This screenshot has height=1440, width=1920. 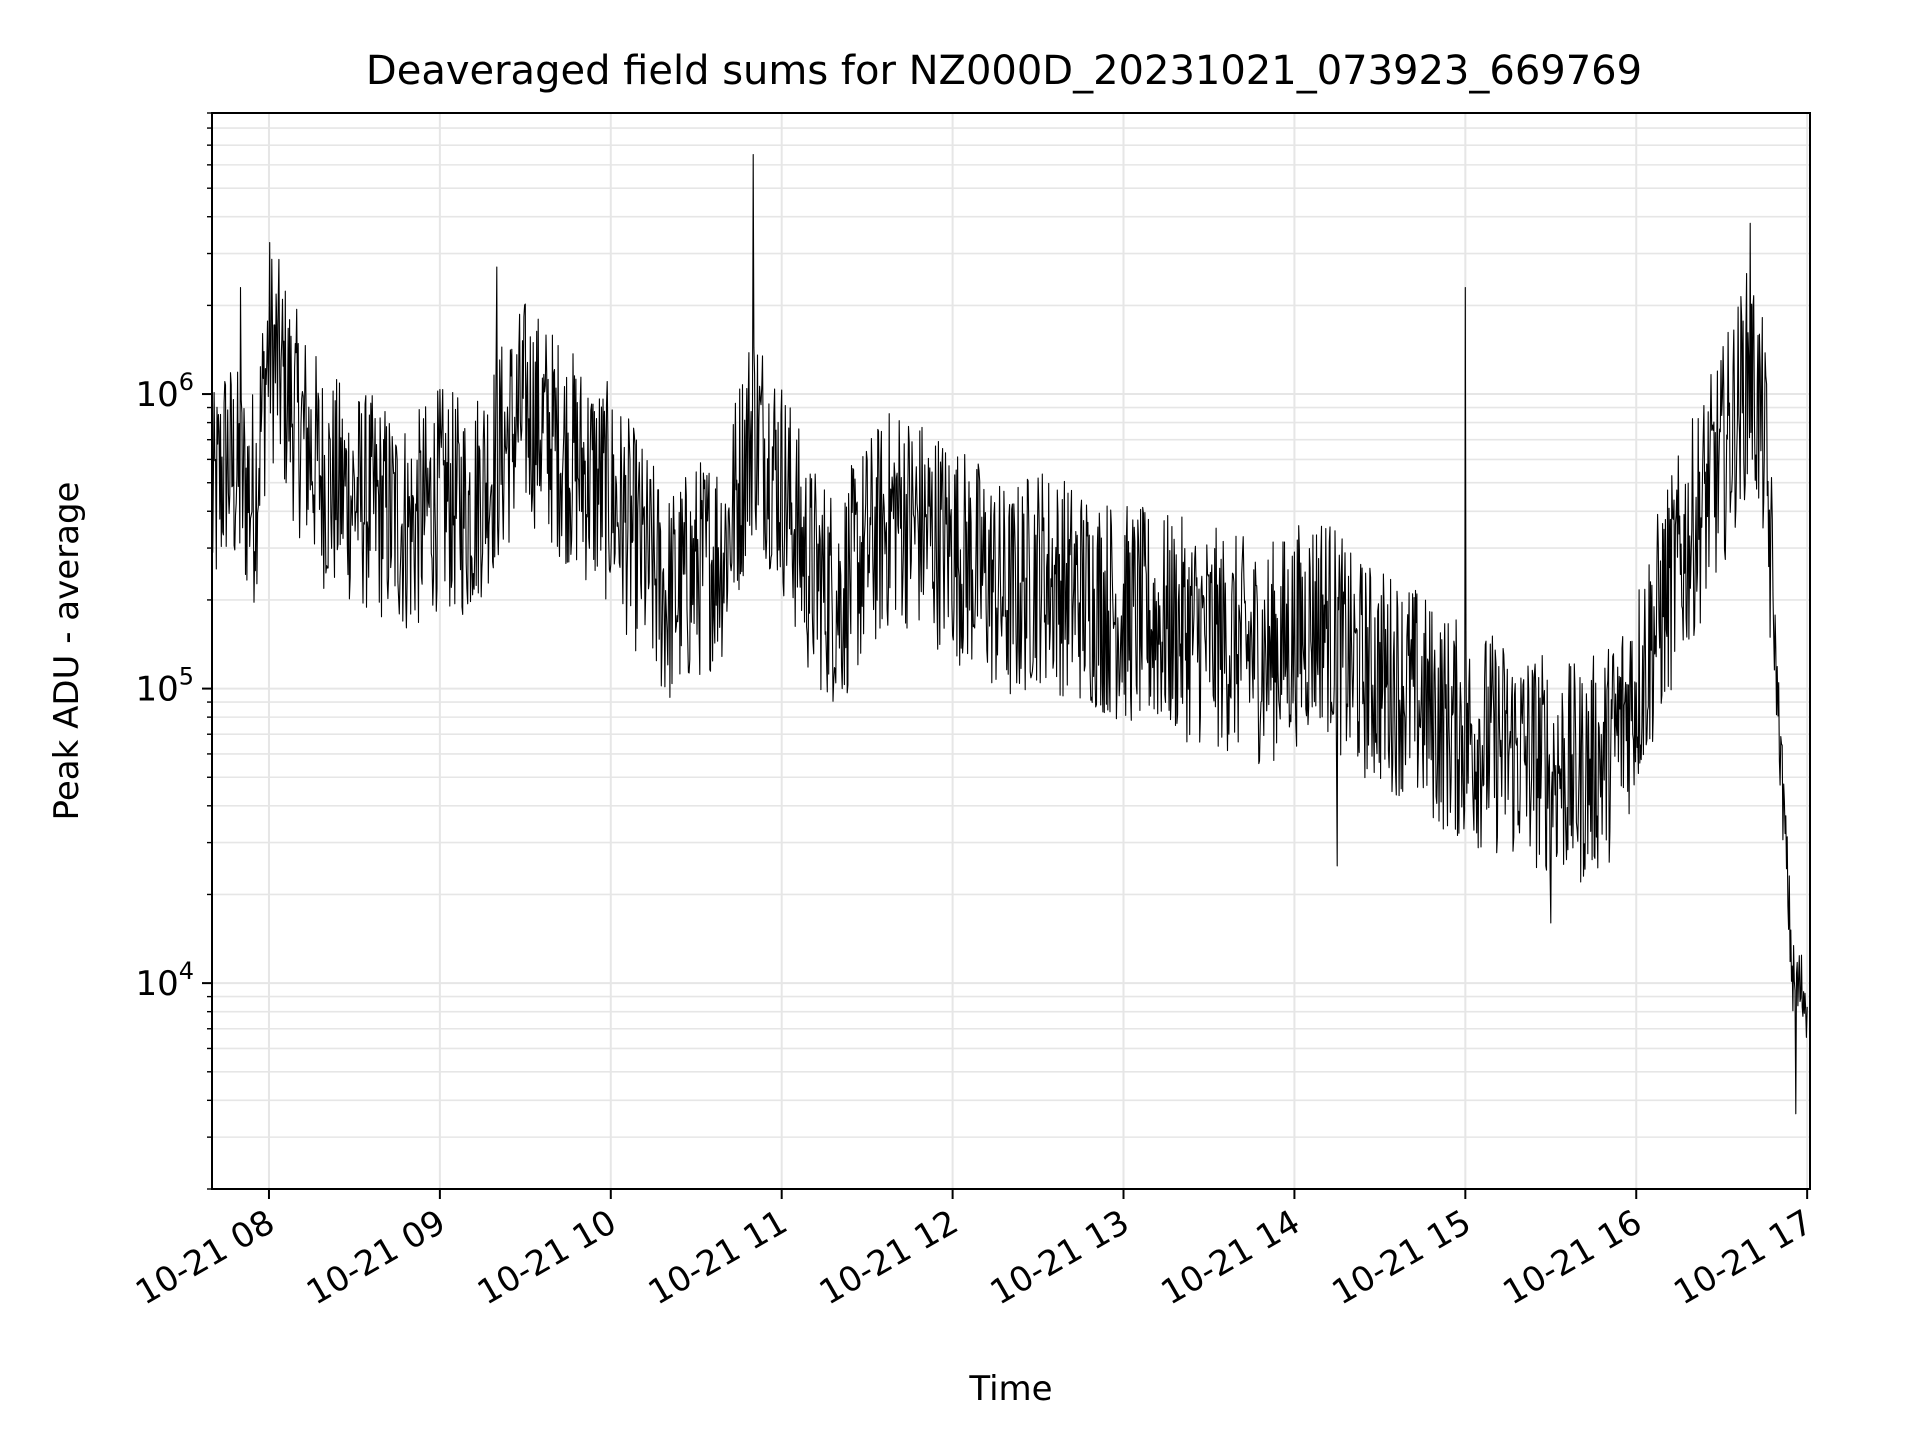 I want to click on x-axis-label: Time, so click(x=1010, y=1389).